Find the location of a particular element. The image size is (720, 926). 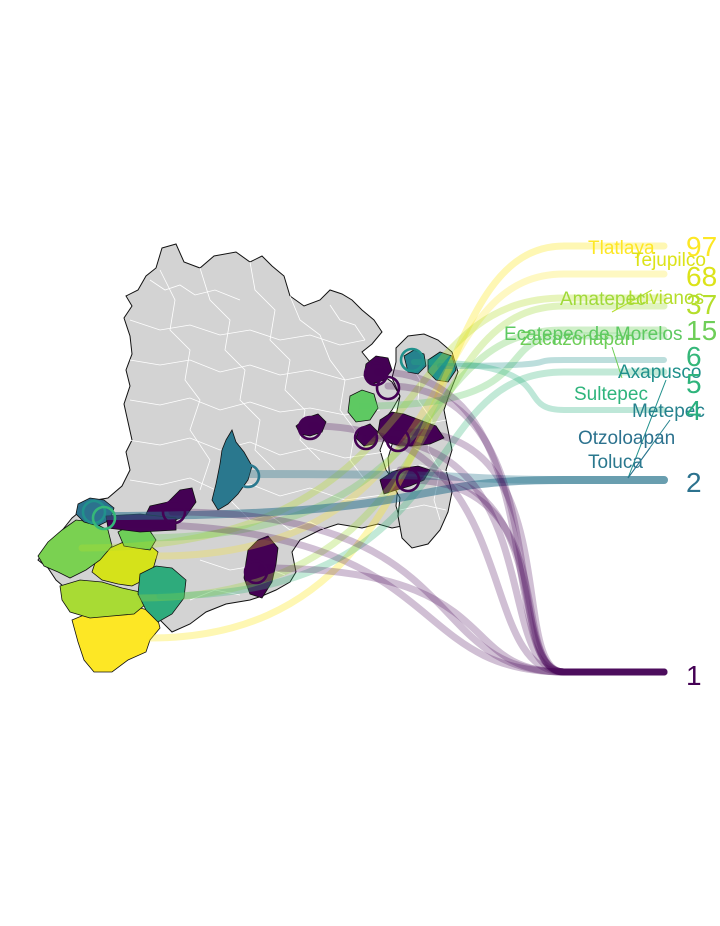

flow-ribbon-metepec is located at coordinates (539, 386).